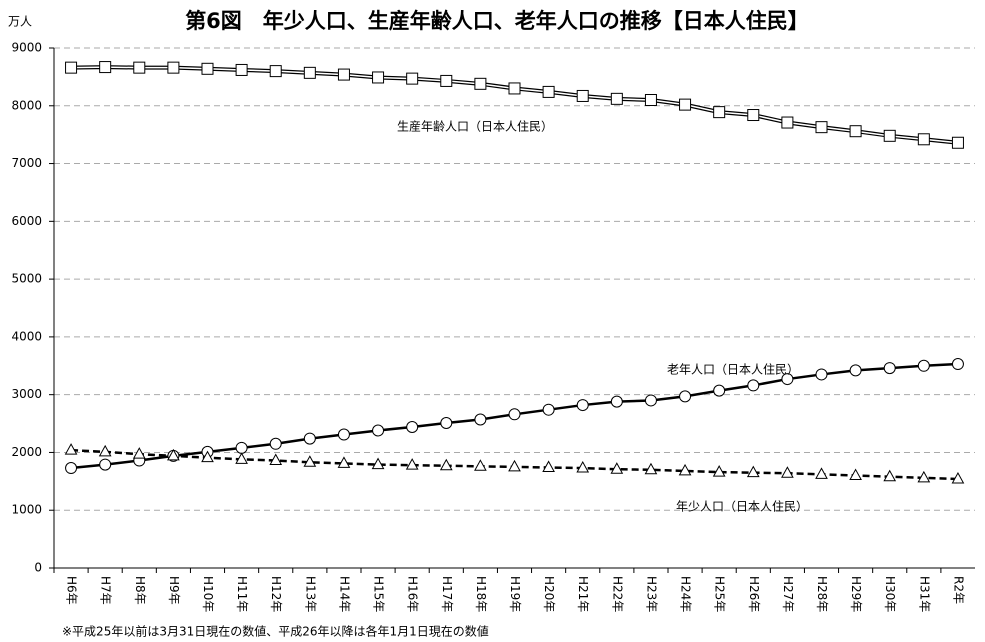  Describe the element at coordinates (379, 594) in the screenshot. I see `x-tick-label: H15年` at that location.